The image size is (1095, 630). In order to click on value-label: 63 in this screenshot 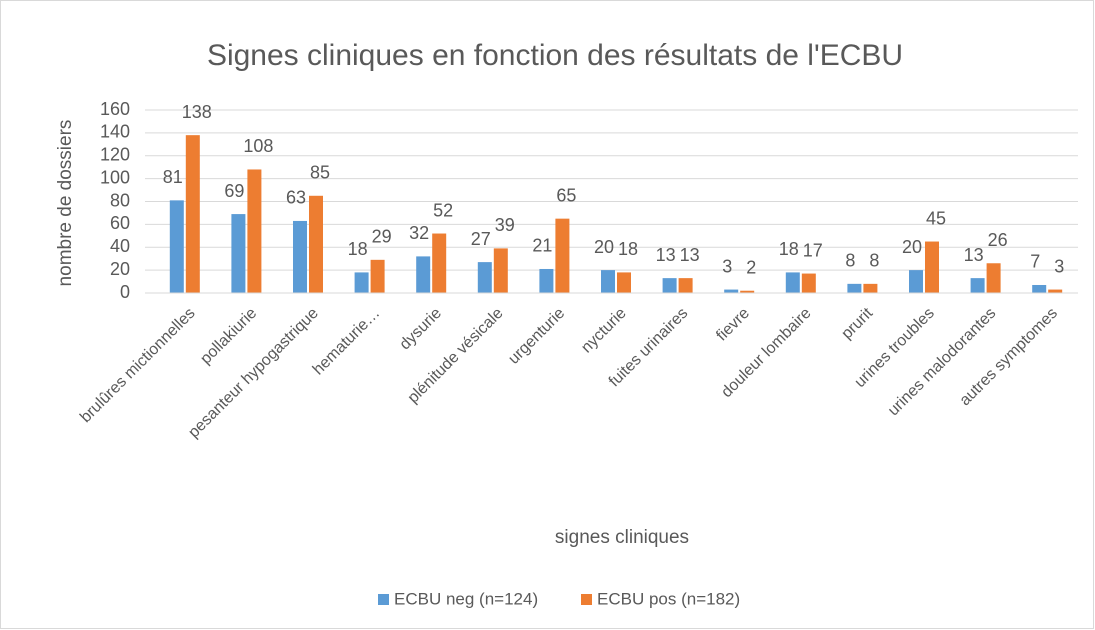, I will do `click(296, 198)`.